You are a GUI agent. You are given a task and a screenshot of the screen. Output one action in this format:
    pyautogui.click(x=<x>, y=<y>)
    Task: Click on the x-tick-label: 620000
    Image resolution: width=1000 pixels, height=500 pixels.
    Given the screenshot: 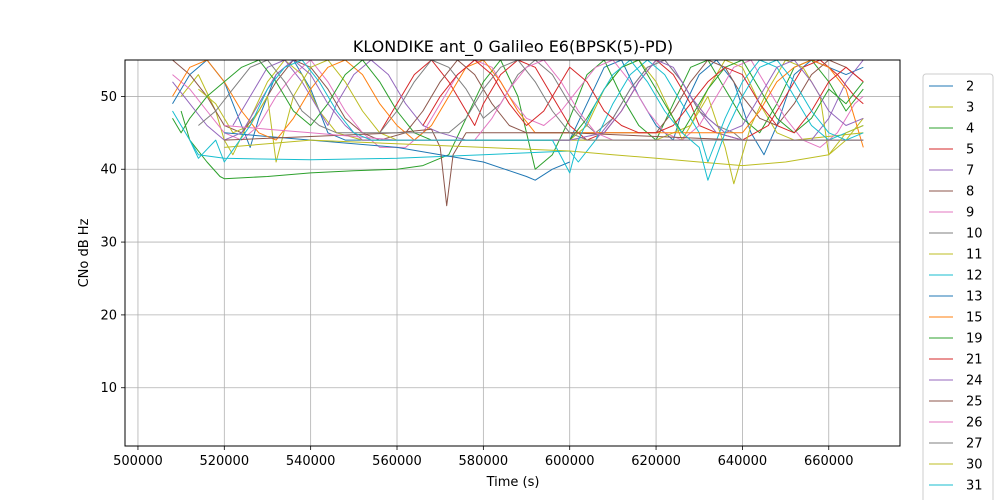 What is the action you would take?
    pyautogui.click(x=656, y=461)
    